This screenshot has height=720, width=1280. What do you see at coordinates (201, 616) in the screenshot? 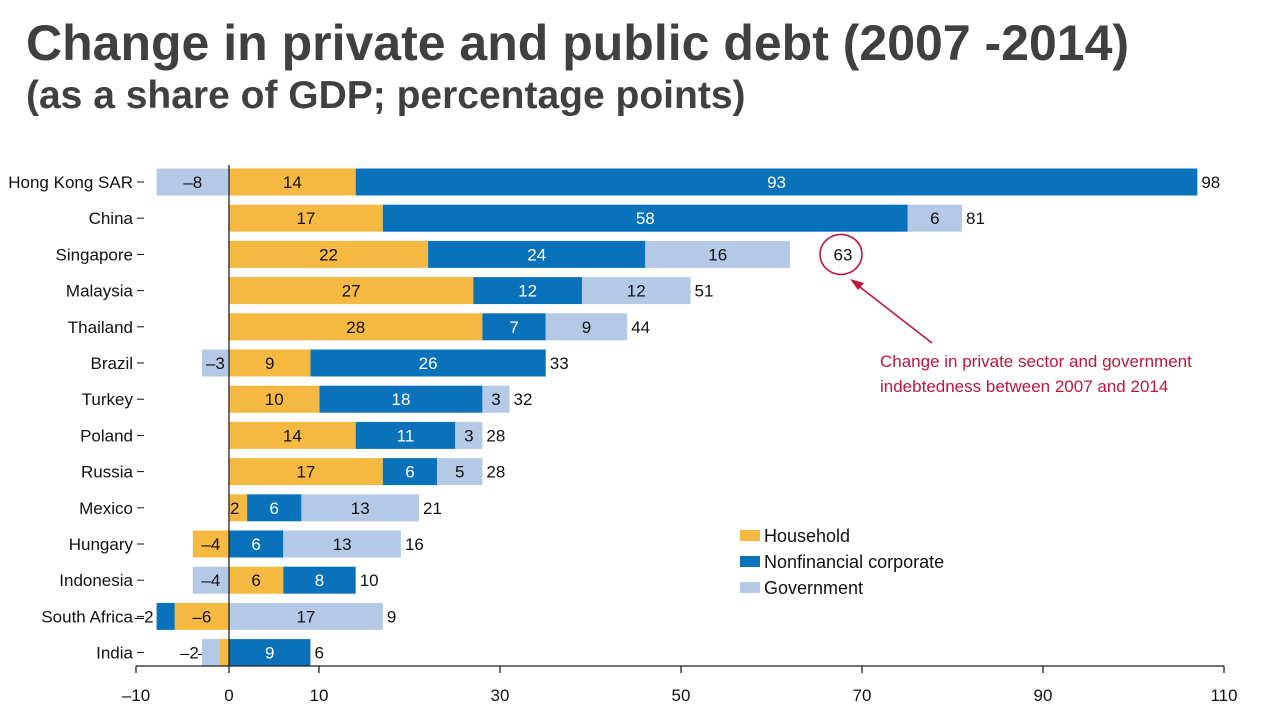
I see `data-label-household: –6` at bounding box center [201, 616].